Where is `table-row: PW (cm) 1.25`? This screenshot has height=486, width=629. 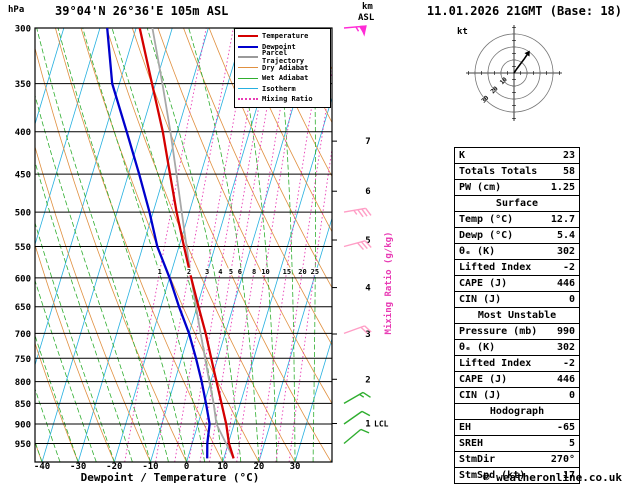
table-row: PW (cm) 1.25 is located at coordinates (517, 187).